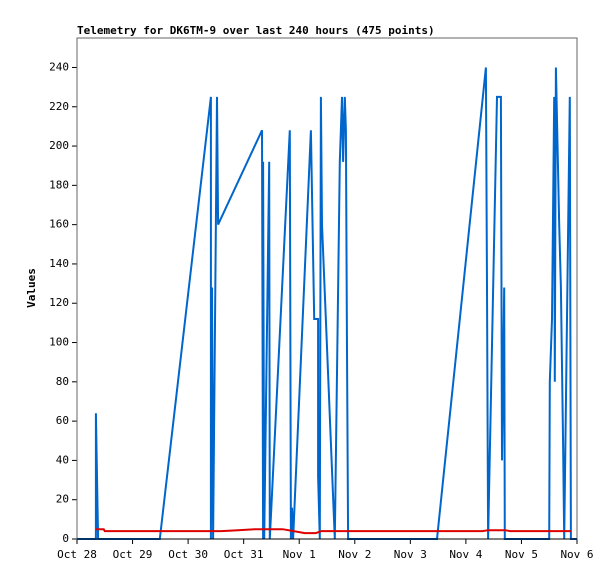 The height and width of the screenshot is (579, 615). I want to click on x-tick-label: Oct 30, so click(188, 554).